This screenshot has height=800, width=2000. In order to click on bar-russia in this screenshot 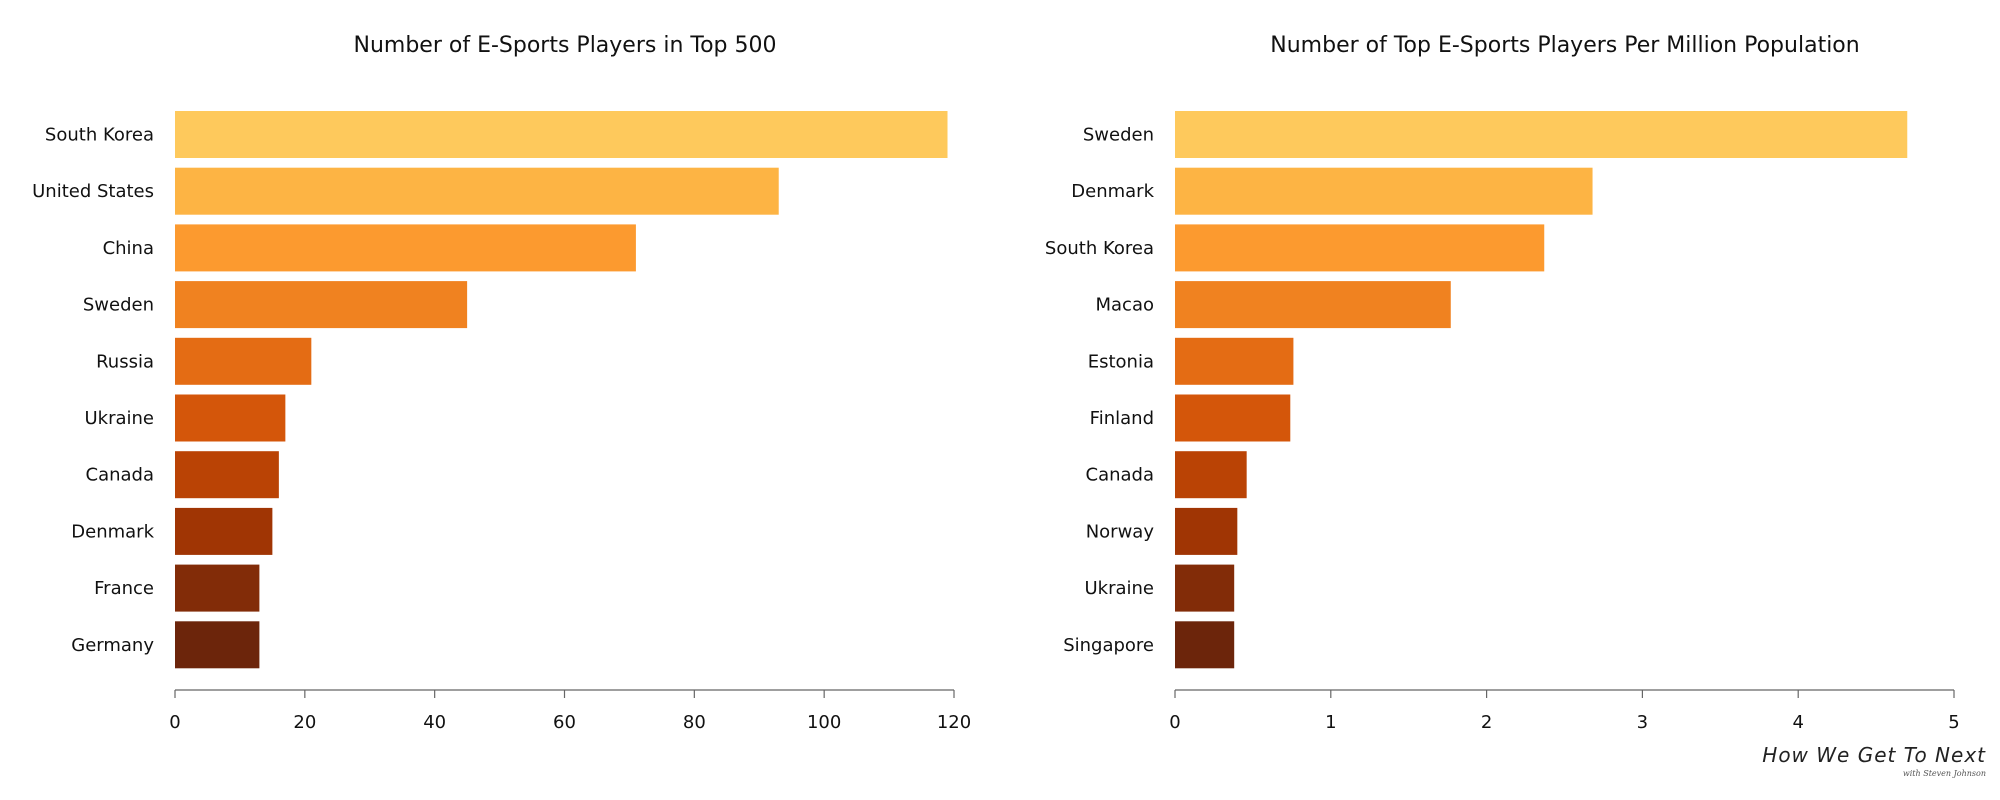, I will do `click(243, 361)`.